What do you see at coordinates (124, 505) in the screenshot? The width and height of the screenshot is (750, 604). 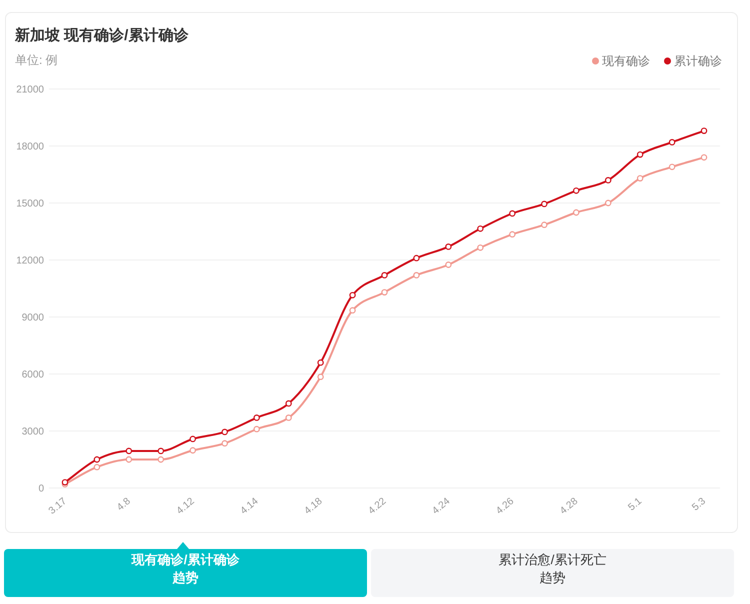 I see `x-tick: 4.8` at bounding box center [124, 505].